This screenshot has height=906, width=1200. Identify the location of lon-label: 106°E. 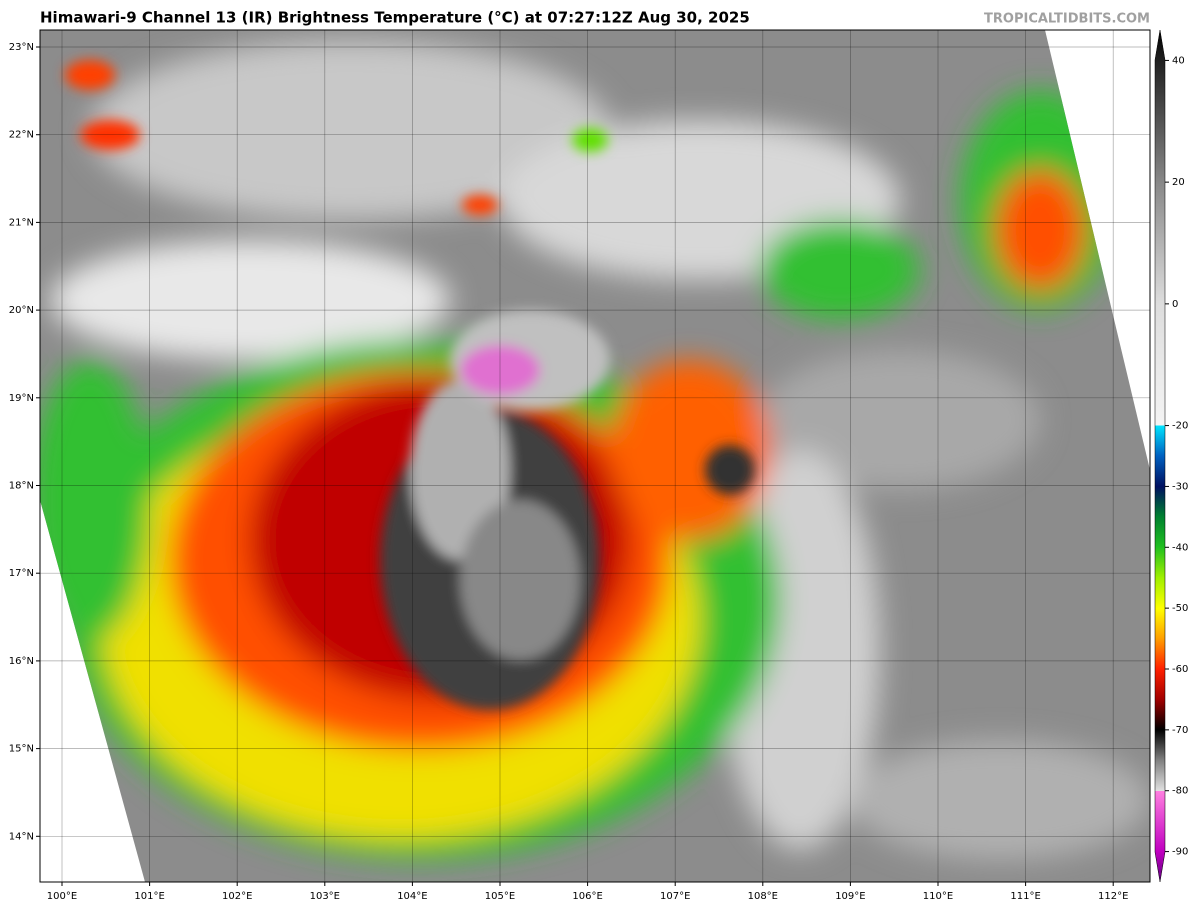
(587, 896).